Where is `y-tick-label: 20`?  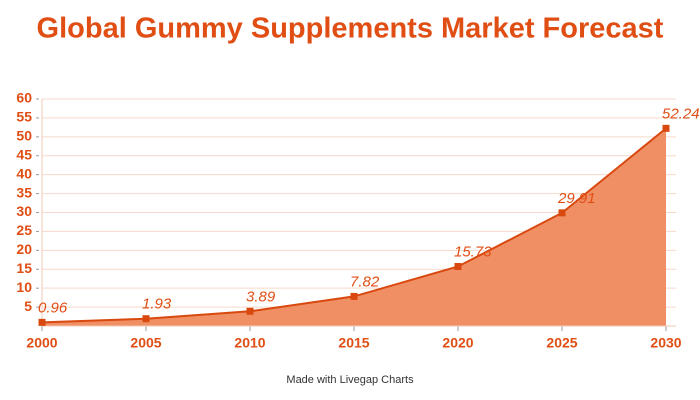 y-tick-label: 20 is located at coordinates (24, 249).